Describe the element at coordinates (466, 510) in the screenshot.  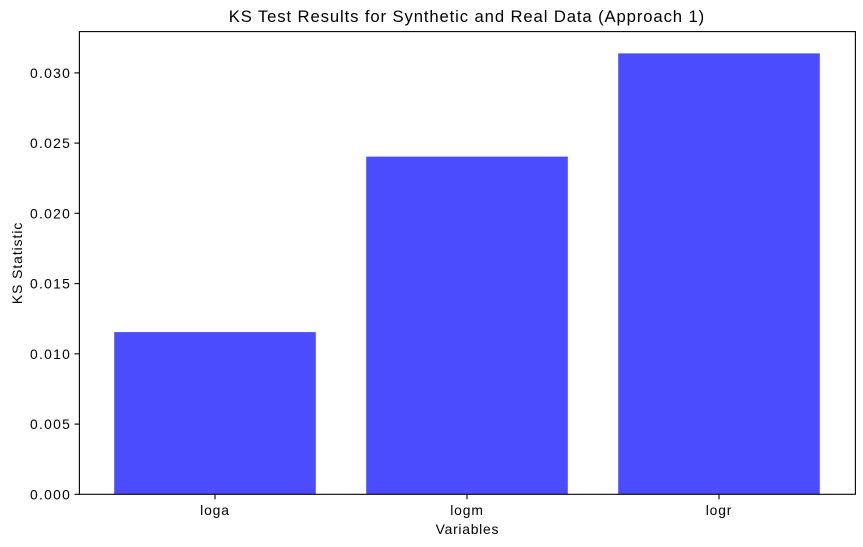
I see `svg-text: logm` at that location.